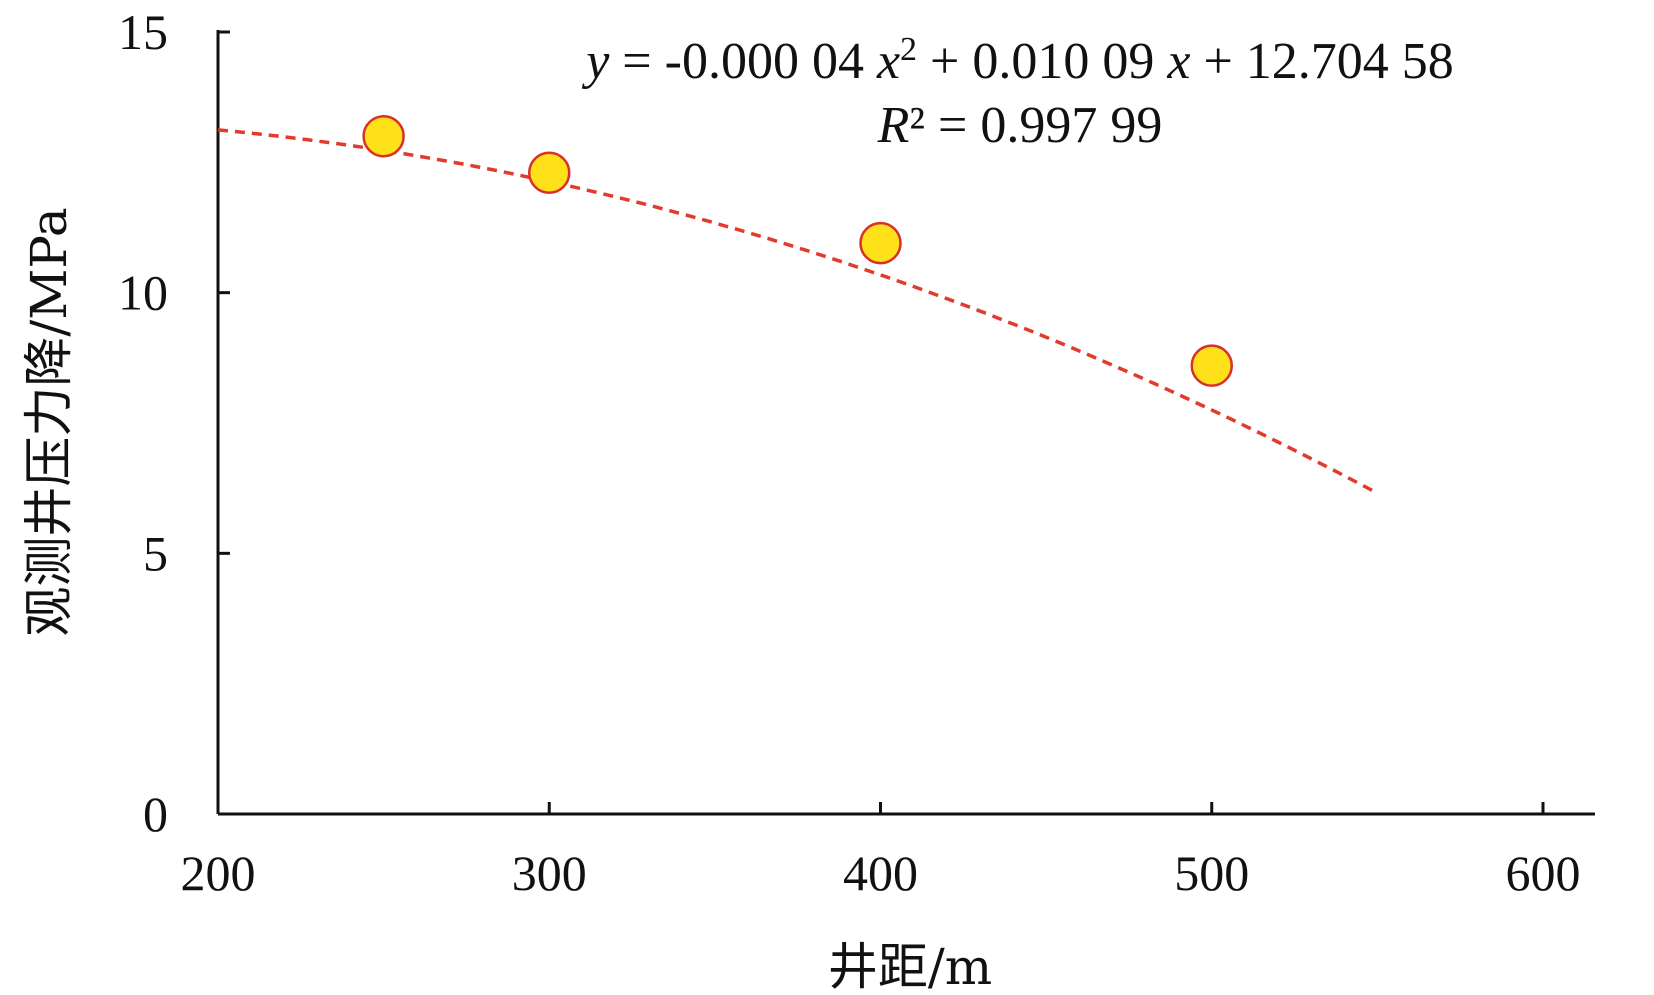 The height and width of the screenshot is (995, 1654). Describe the element at coordinates (143, 32) in the screenshot. I see `y-tick-label-15: 15` at that location.